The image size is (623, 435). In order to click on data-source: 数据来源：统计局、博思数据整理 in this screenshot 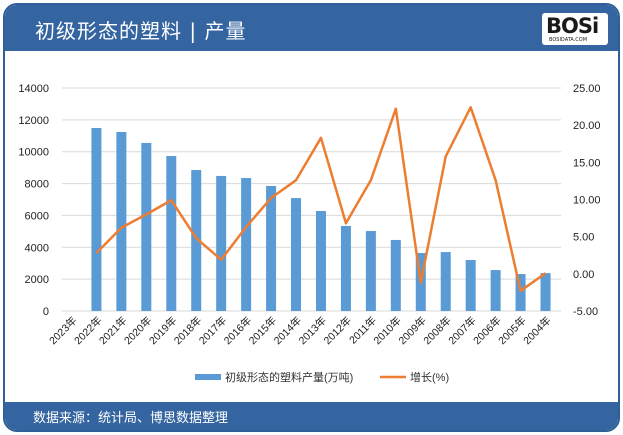, I will do `click(131, 418)`.